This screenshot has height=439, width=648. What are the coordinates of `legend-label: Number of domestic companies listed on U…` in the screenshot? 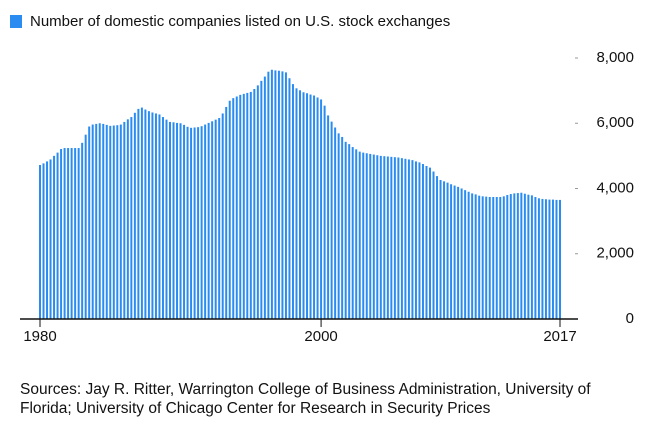 It's located at (240, 21).